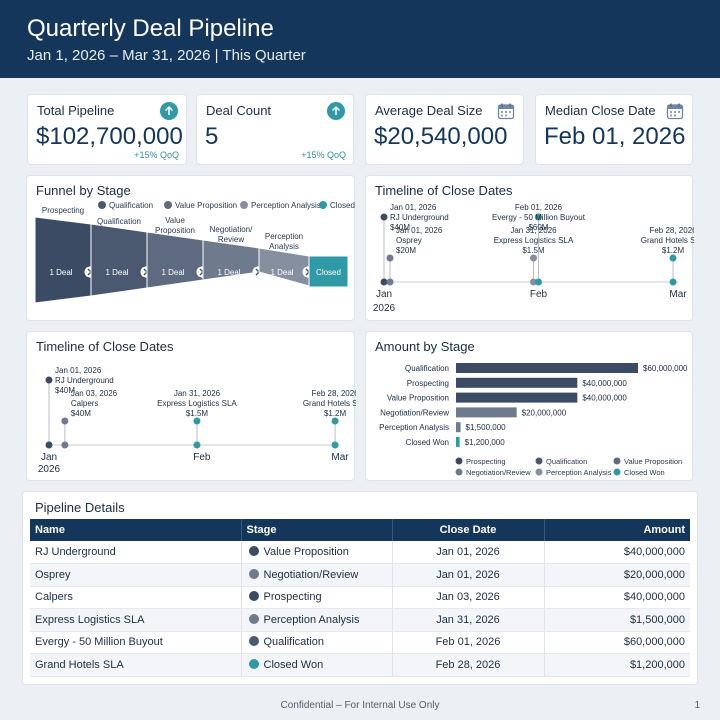 Image resolution: width=720 pixels, height=720 pixels. Describe the element at coordinates (131, 205) in the screenshot. I see `legend-label: Qualification` at that location.